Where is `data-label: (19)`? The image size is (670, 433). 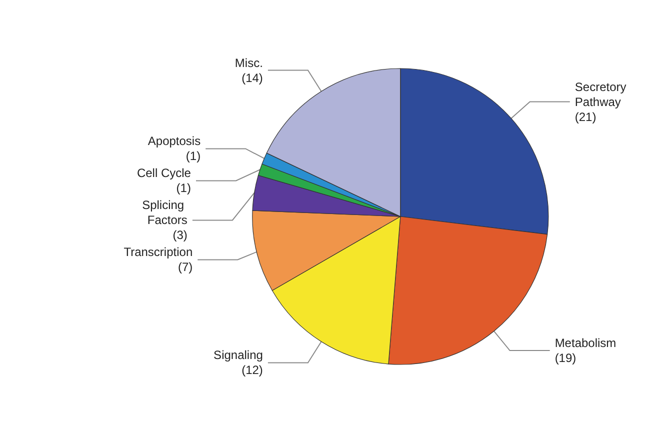
data-label: (19) is located at coordinates (565, 358).